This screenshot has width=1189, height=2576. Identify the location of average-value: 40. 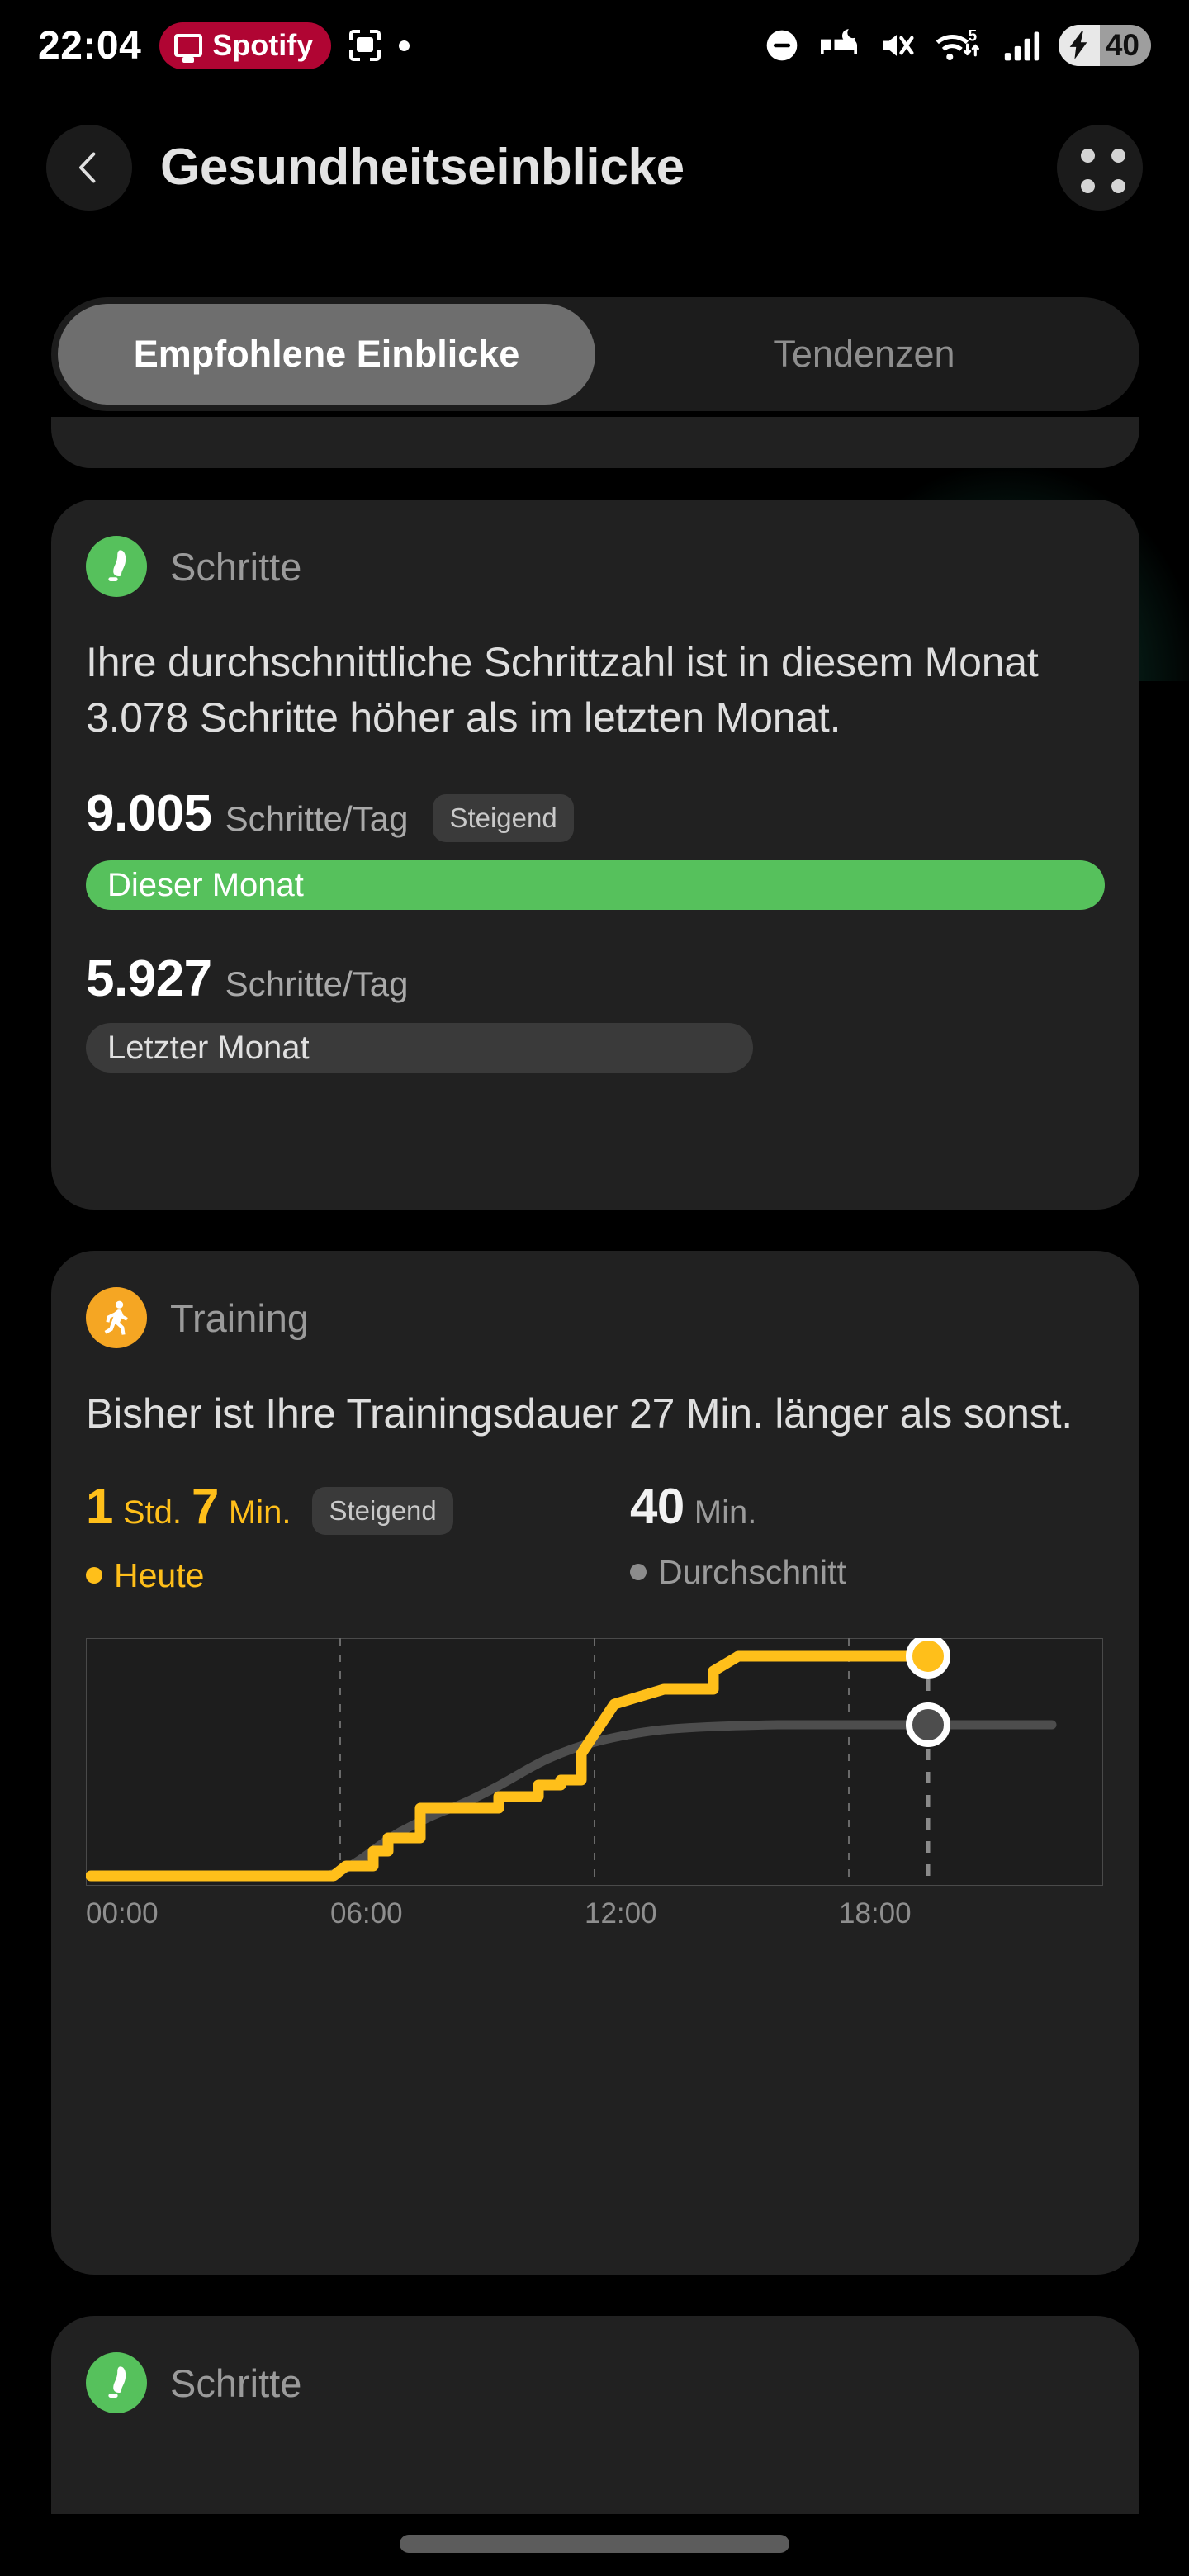
(657, 1506).